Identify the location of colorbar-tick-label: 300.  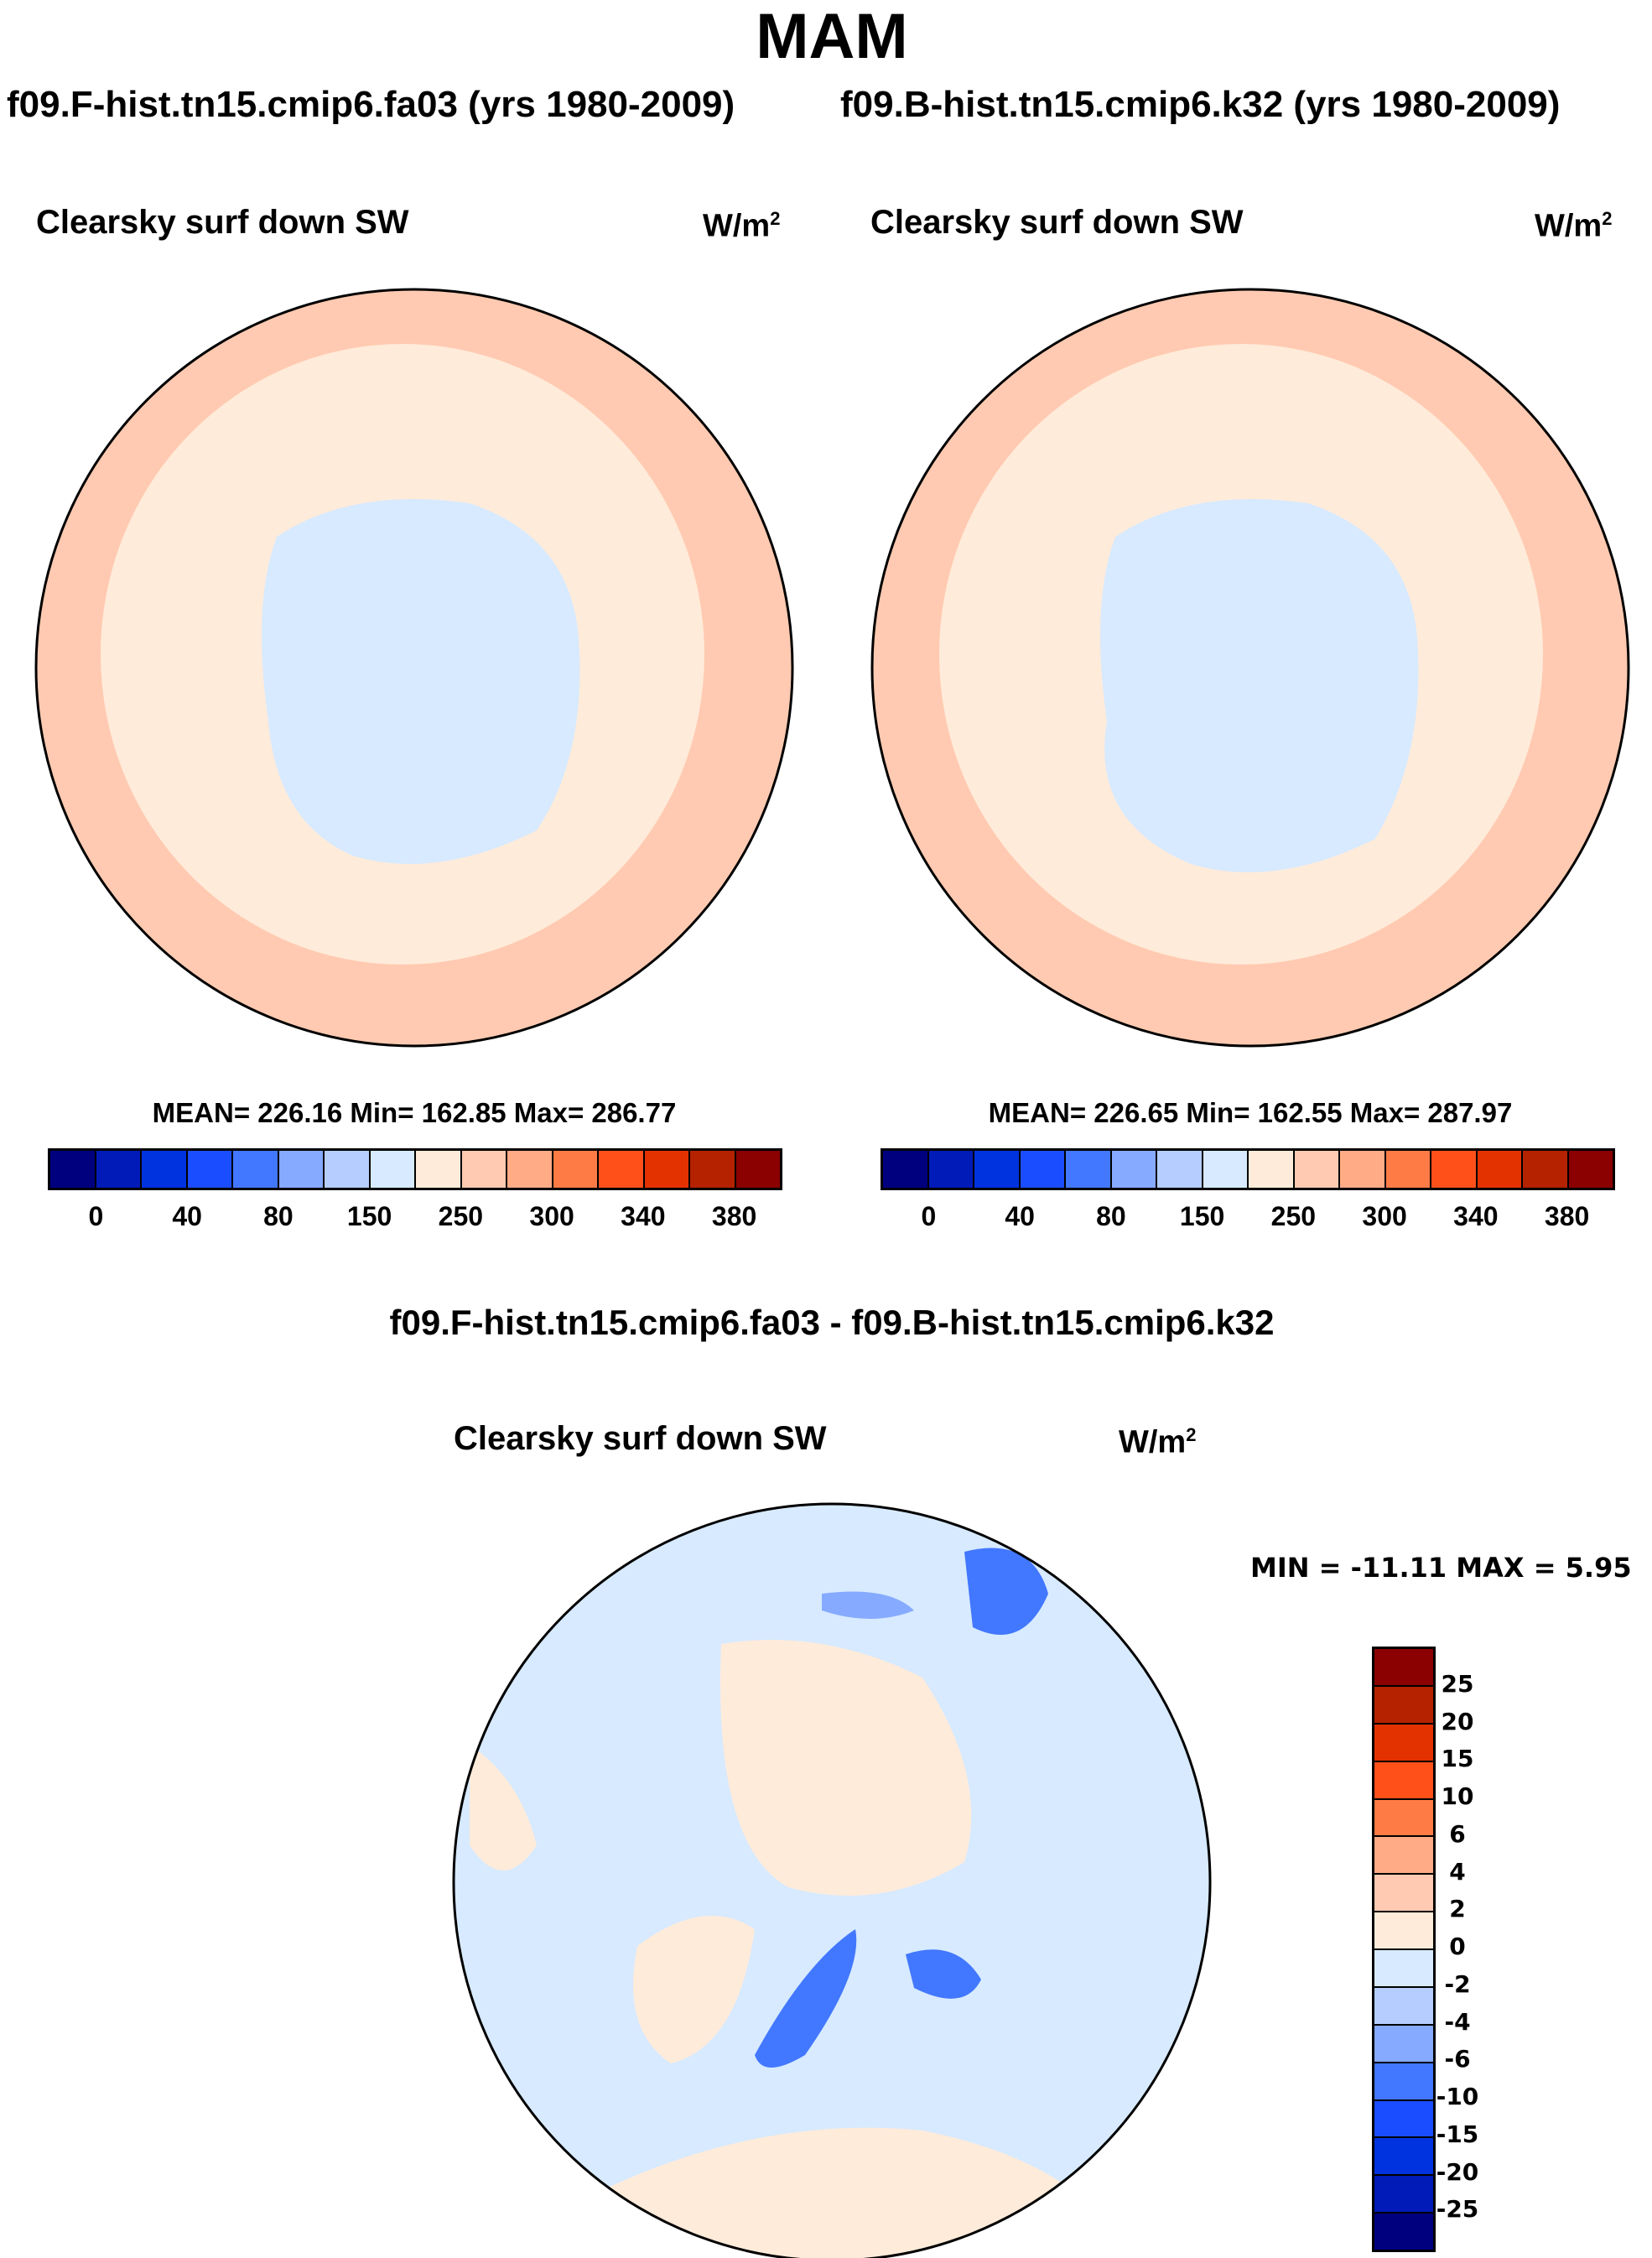
(1384, 1216).